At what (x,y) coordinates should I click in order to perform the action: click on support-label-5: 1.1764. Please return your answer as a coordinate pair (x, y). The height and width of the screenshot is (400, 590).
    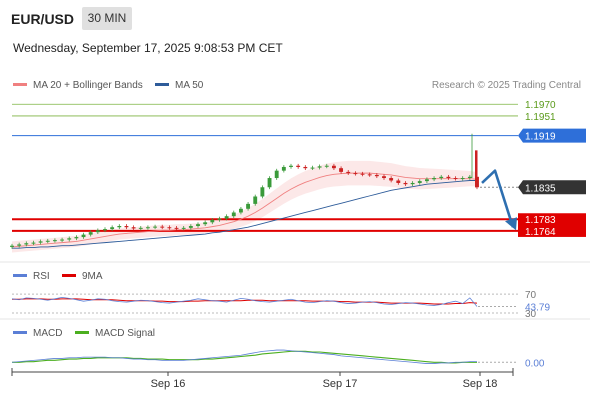
    Looking at the image, I should click on (540, 232).